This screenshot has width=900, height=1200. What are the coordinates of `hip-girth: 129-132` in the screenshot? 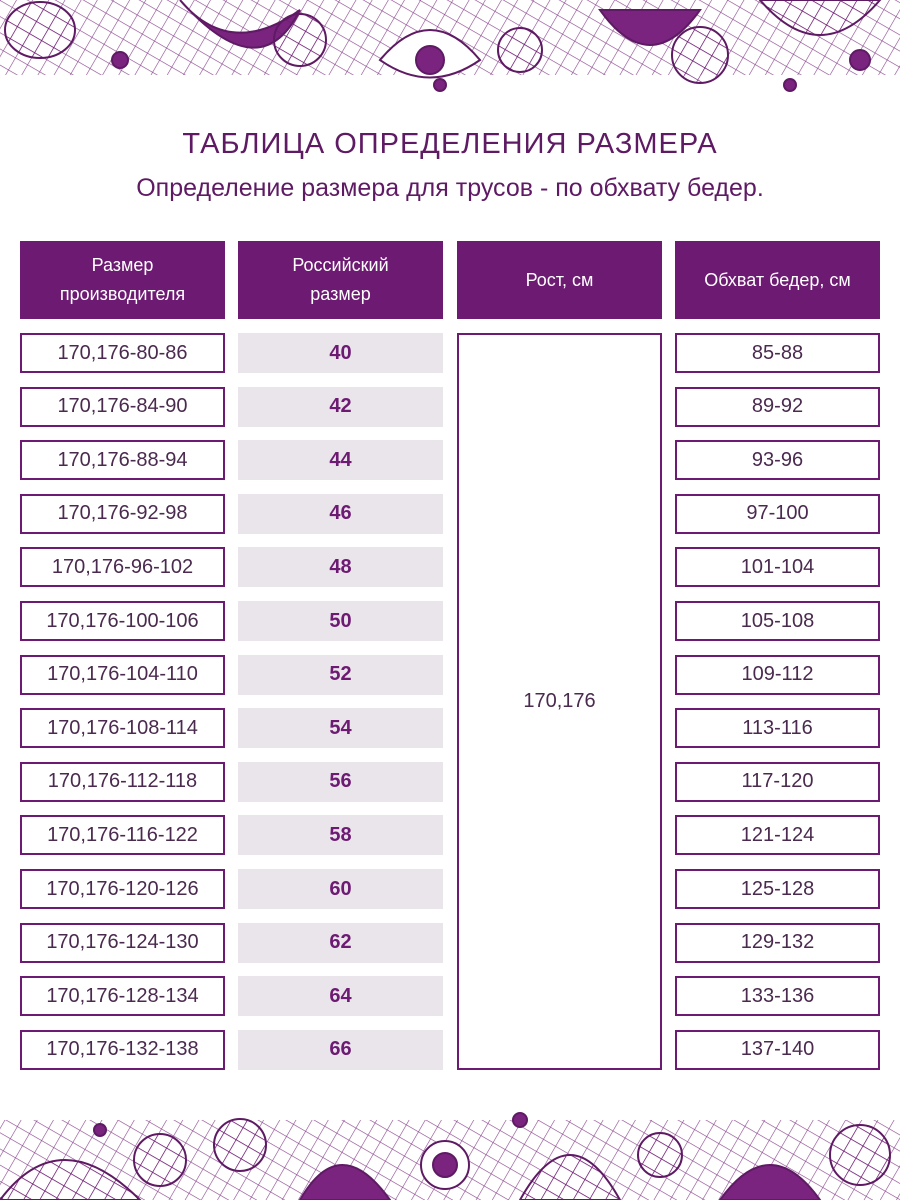 It's located at (777, 942).